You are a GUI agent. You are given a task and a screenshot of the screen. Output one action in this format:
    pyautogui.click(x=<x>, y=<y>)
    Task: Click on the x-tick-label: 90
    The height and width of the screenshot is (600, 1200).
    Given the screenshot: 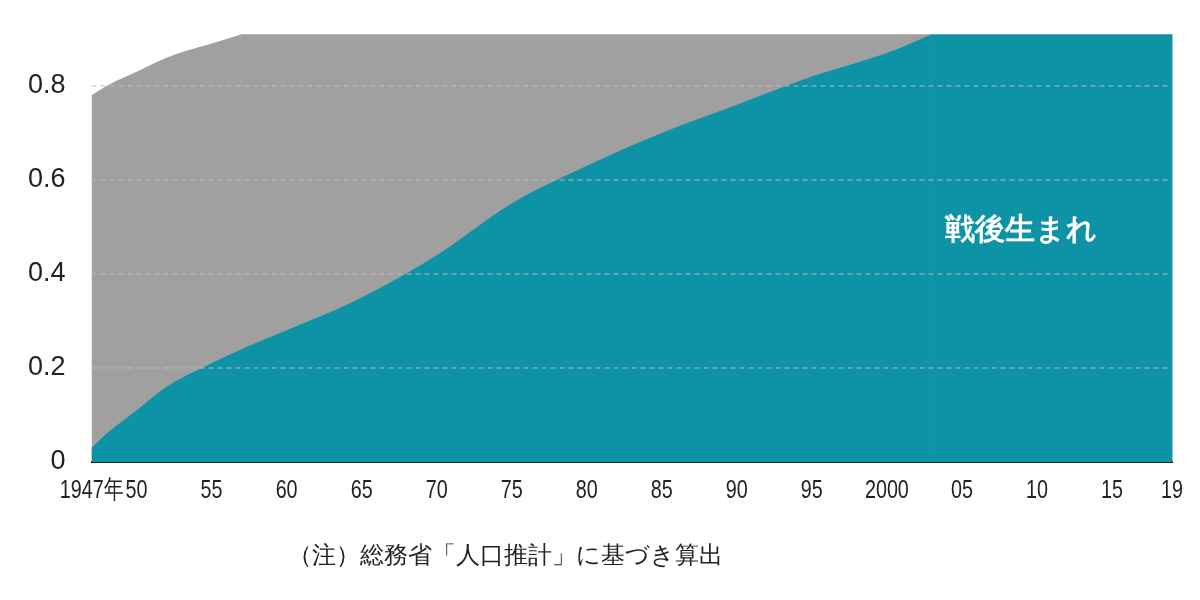 What is the action you would take?
    pyautogui.click(x=736, y=489)
    